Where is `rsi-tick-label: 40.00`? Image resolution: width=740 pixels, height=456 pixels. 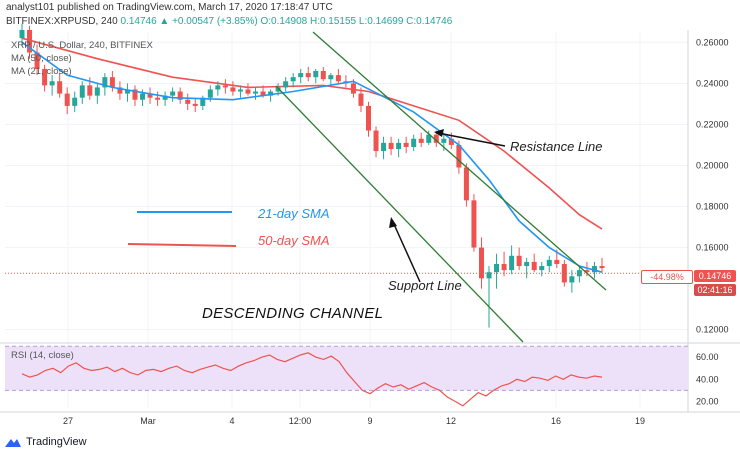 rsi-tick-label: 40.00 is located at coordinates (707, 379).